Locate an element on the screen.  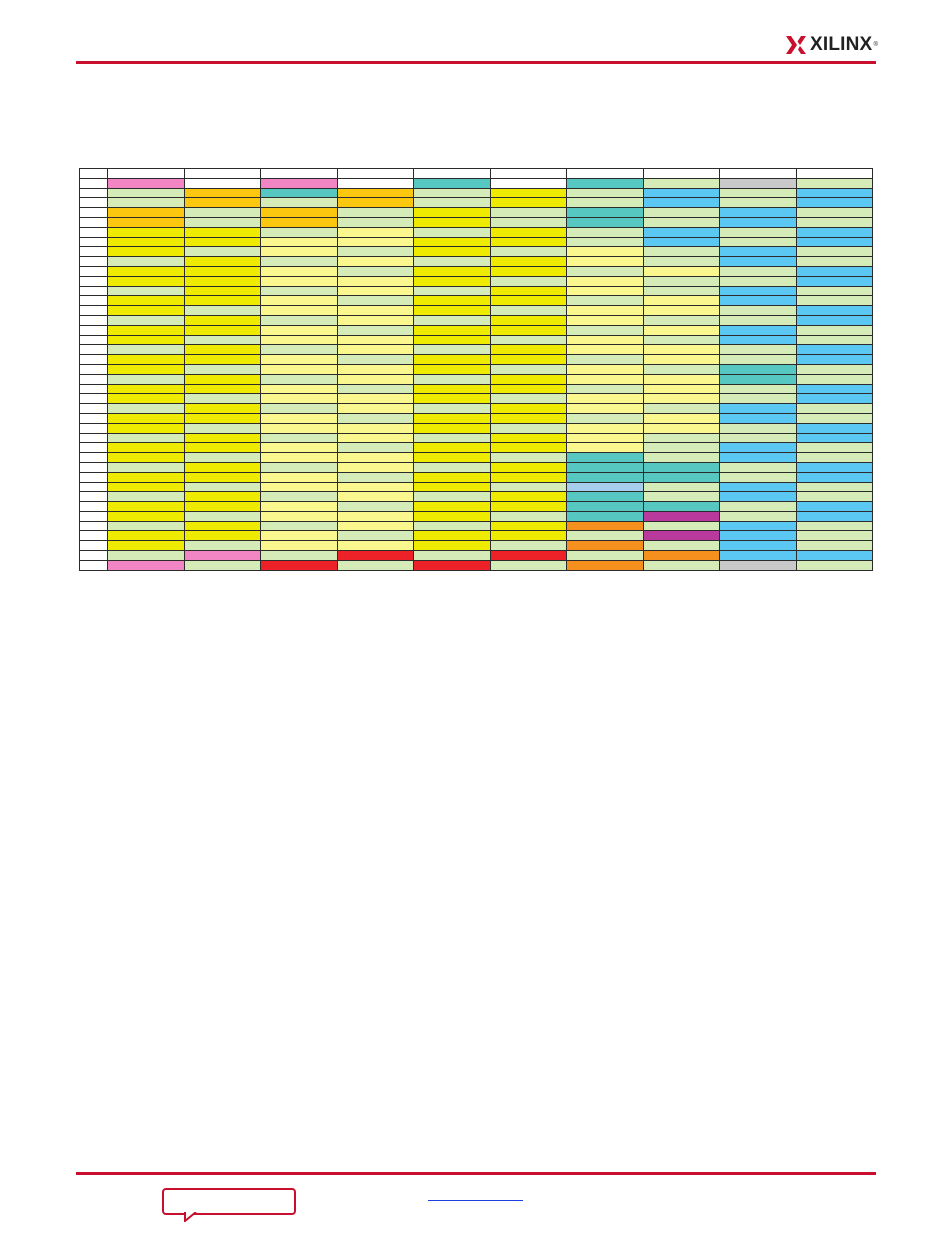
header-rule is located at coordinates (476, 62).